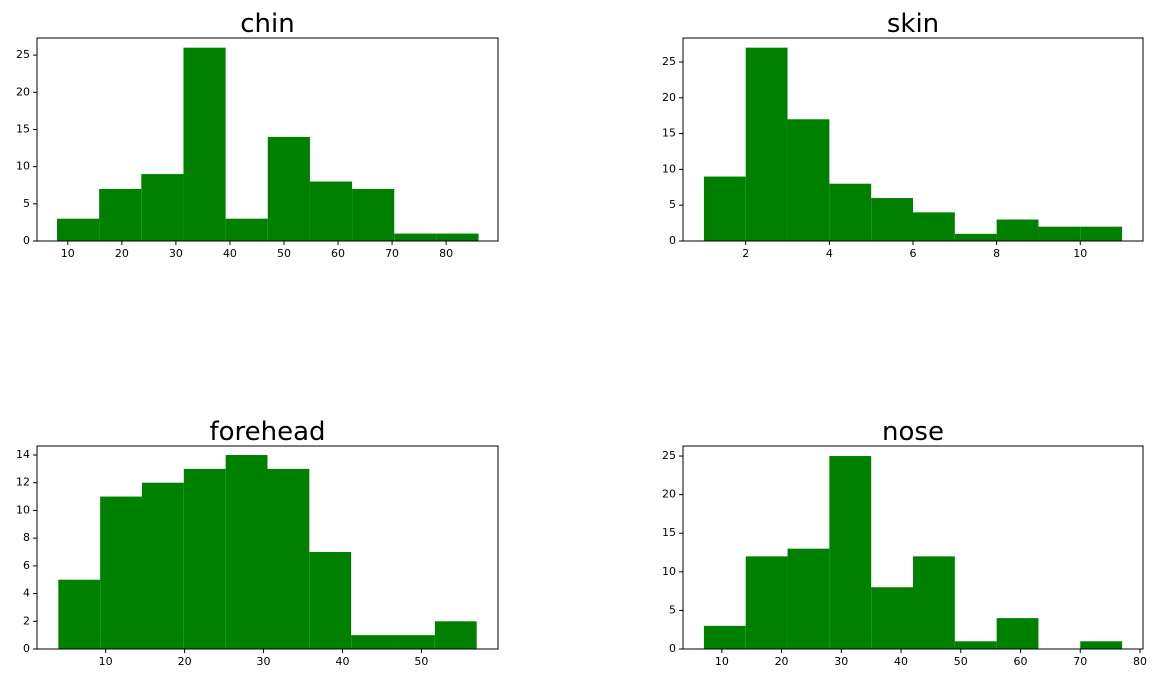 The width and height of the screenshot is (1161, 676). What do you see at coordinates (26, 537) in the screenshot?
I see `y-tick-label: 8` at bounding box center [26, 537].